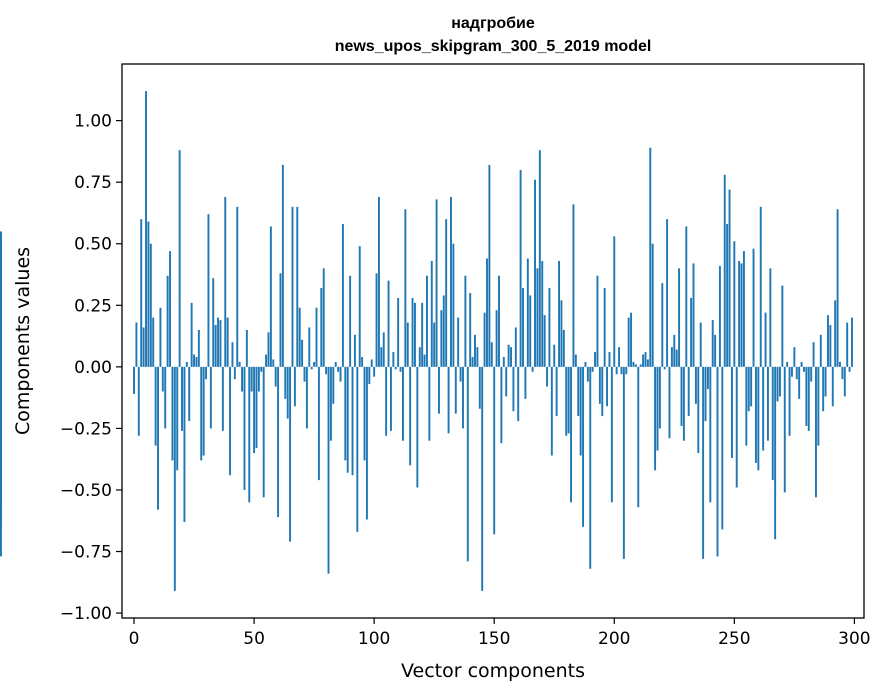 This screenshot has width=880, height=696. Describe the element at coordinates (93, 245) in the screenshot. I see `y-tick-label: 0.50` at that location.